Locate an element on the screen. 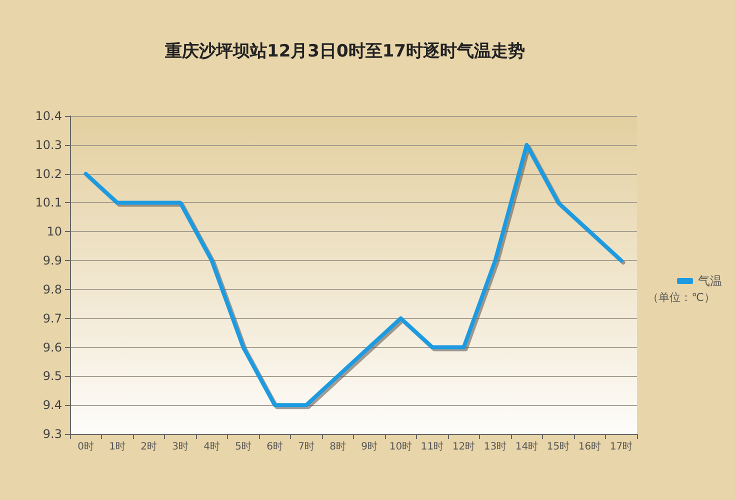 The width and height of the screenshot is (735, 500). y-tick-label: 10.2 is located at coordinates (48, 173).